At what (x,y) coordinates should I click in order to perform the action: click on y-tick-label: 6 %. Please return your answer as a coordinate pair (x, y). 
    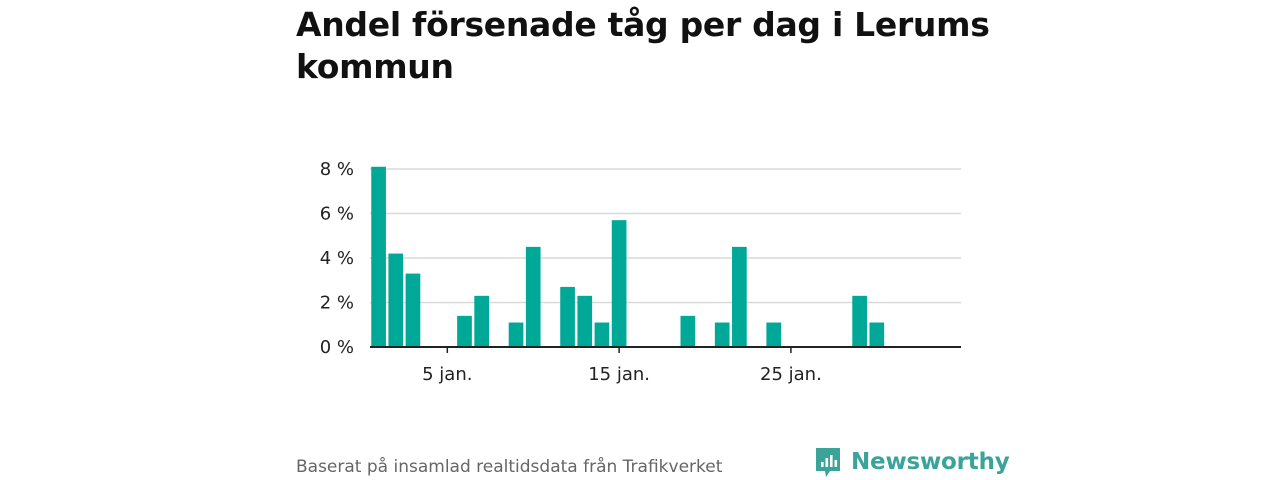
    Looking at the image, I should click on (337, 214).